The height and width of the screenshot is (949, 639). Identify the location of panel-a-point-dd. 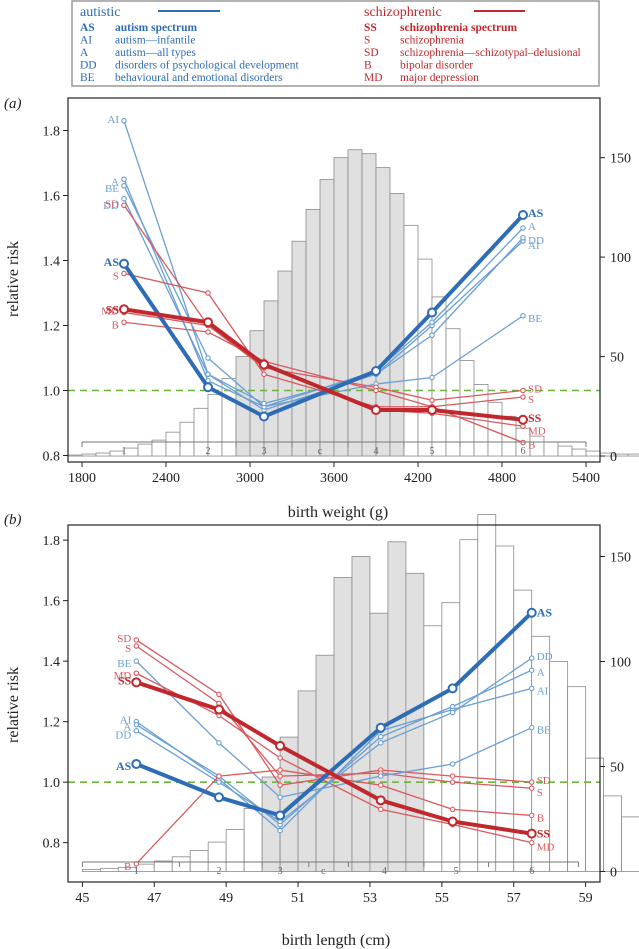
(432, 335).